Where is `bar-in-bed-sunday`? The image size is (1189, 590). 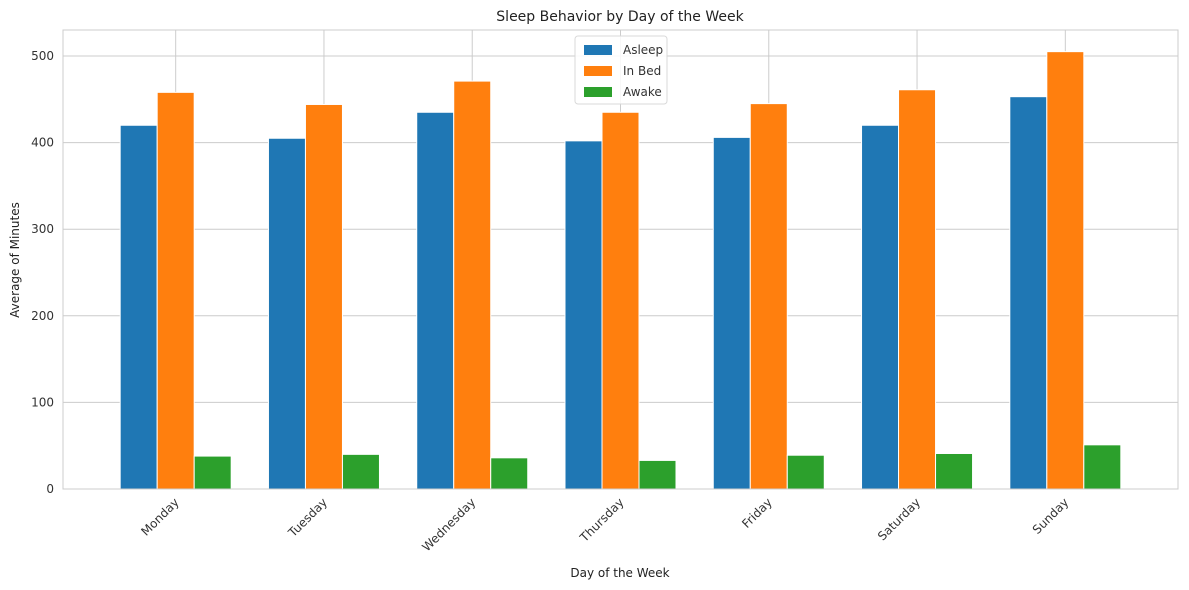
bar-in-bed-sunday is located at coordinates (1065, 270).